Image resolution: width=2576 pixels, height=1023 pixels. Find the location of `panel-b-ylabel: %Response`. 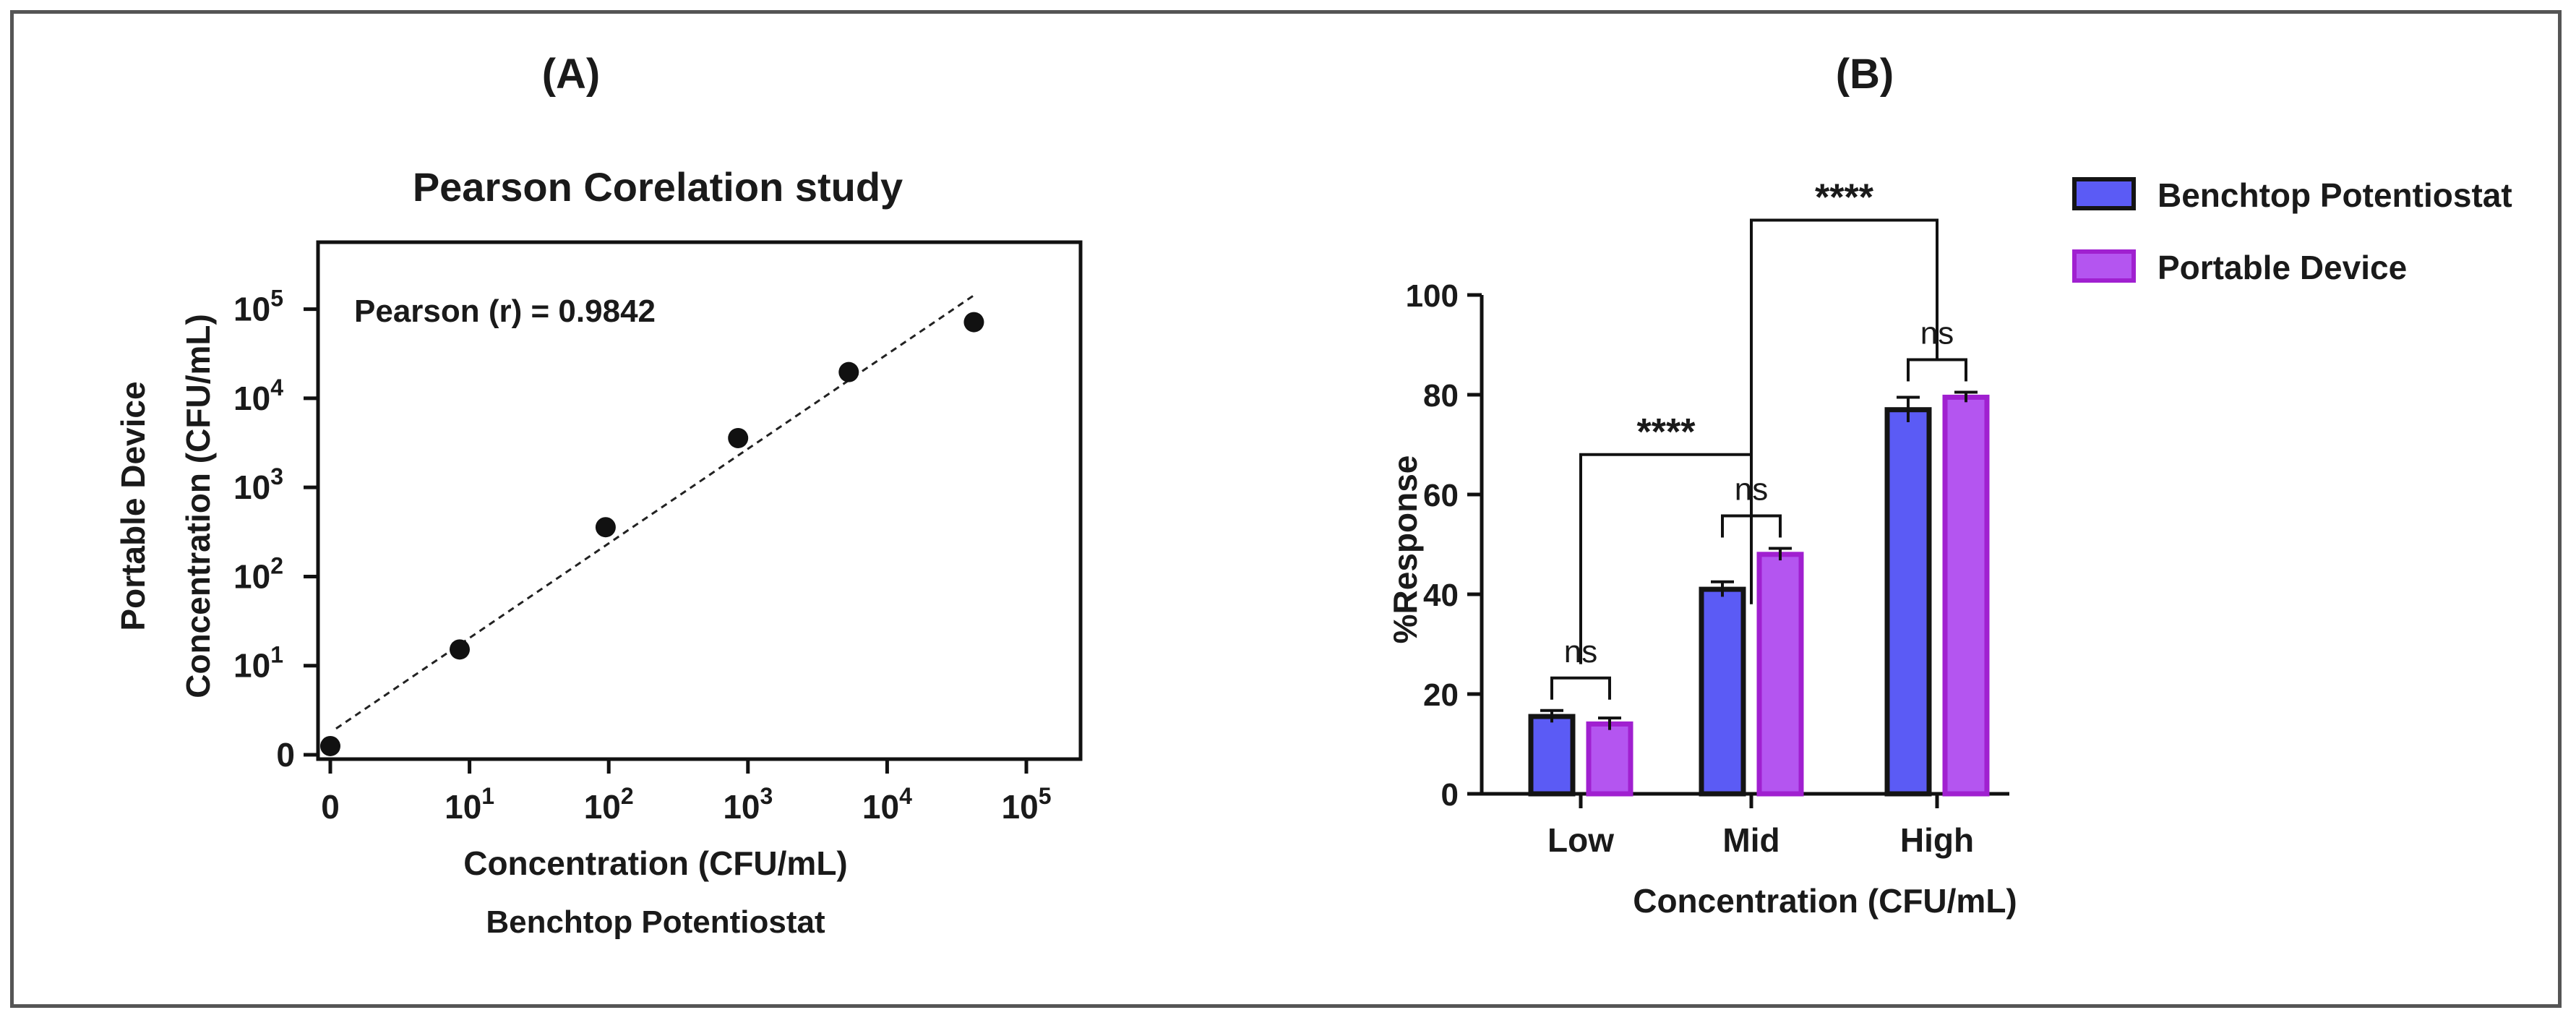

panel-b-ylabel: %Response is located at coordinates (1405, 549).